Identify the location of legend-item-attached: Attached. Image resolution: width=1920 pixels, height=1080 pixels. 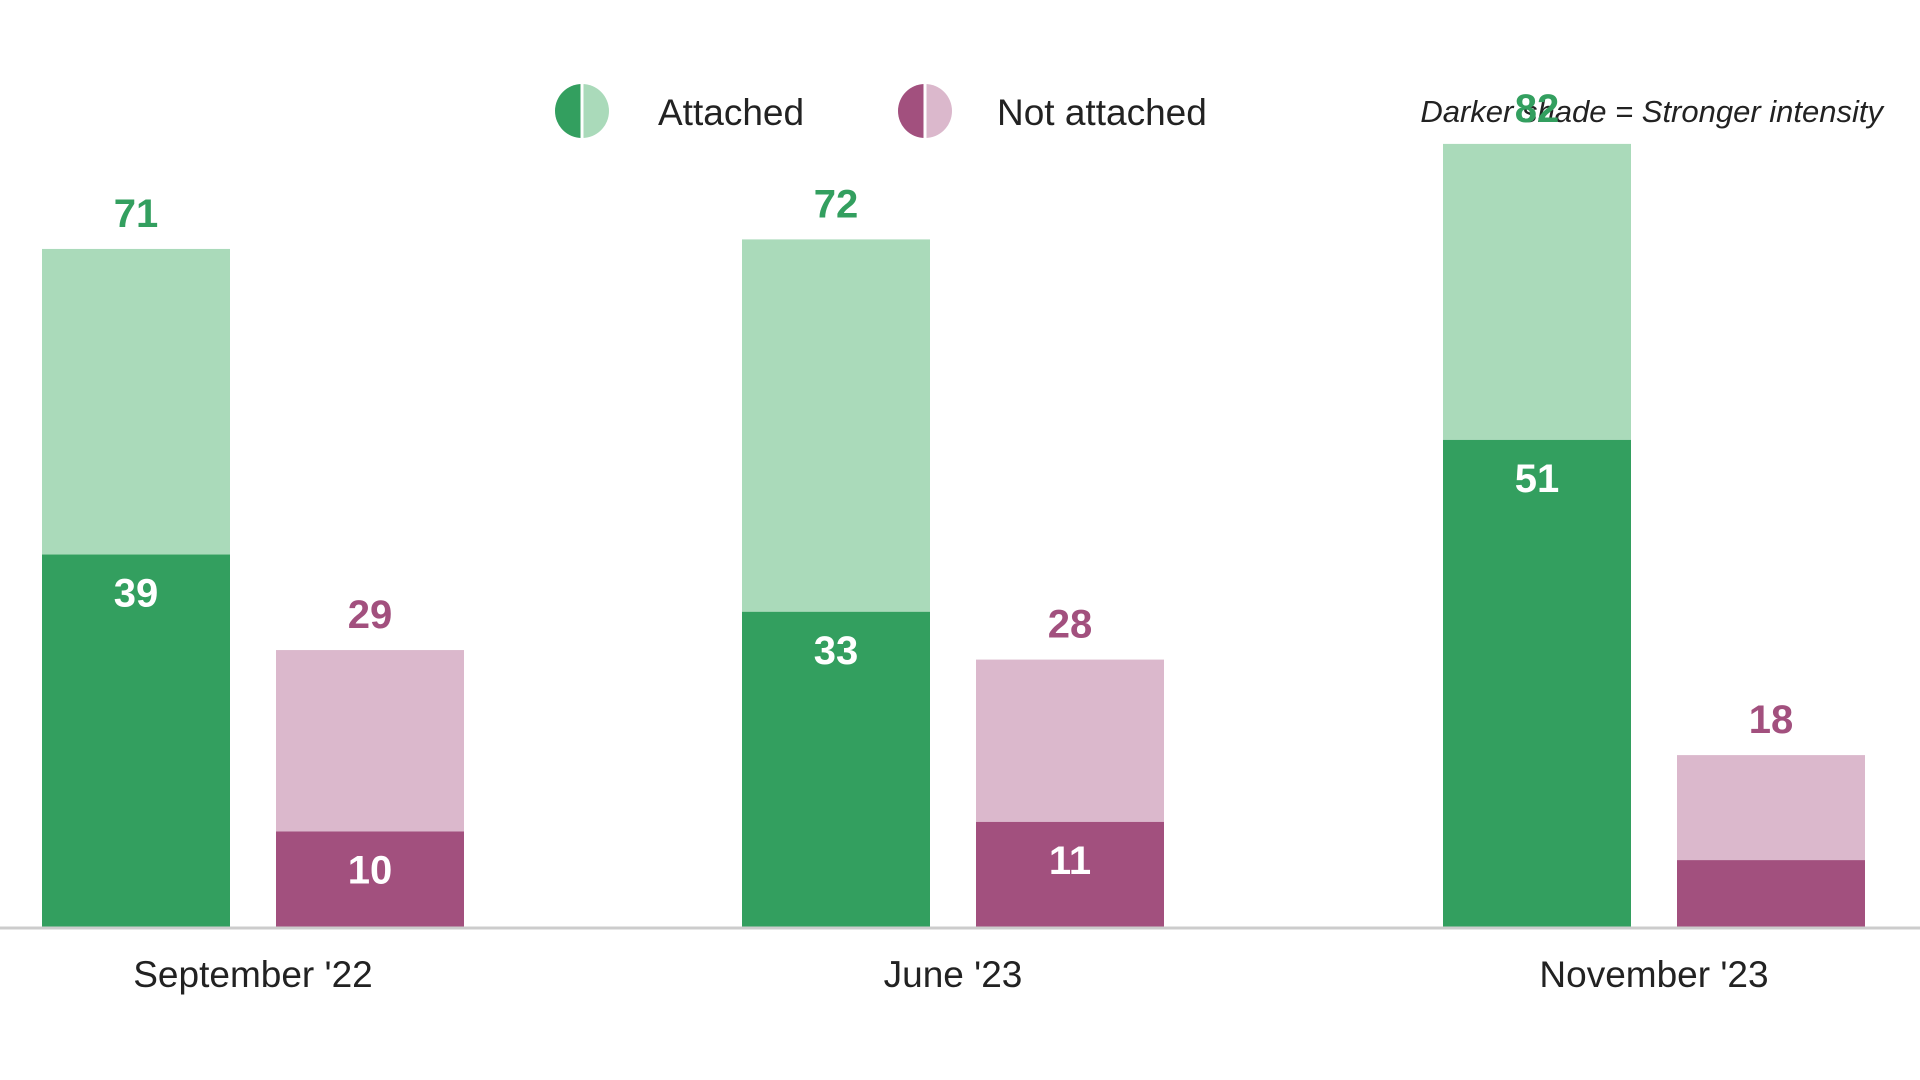
(679, 111).